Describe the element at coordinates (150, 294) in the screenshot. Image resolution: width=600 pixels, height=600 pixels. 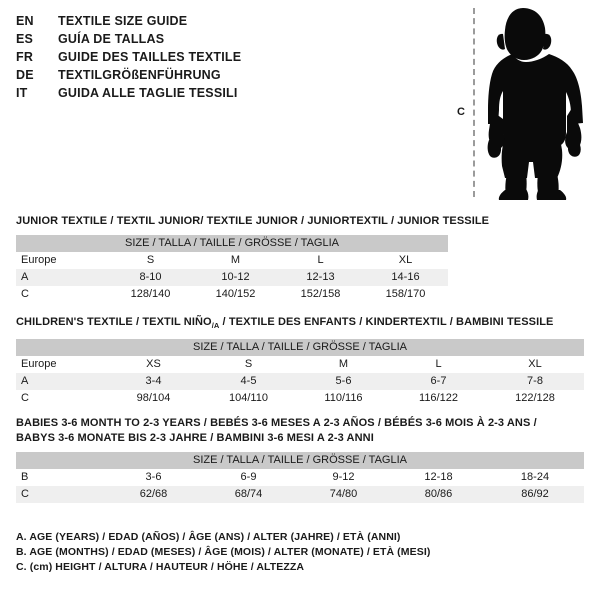
I see `cell: 128/140` at that location.